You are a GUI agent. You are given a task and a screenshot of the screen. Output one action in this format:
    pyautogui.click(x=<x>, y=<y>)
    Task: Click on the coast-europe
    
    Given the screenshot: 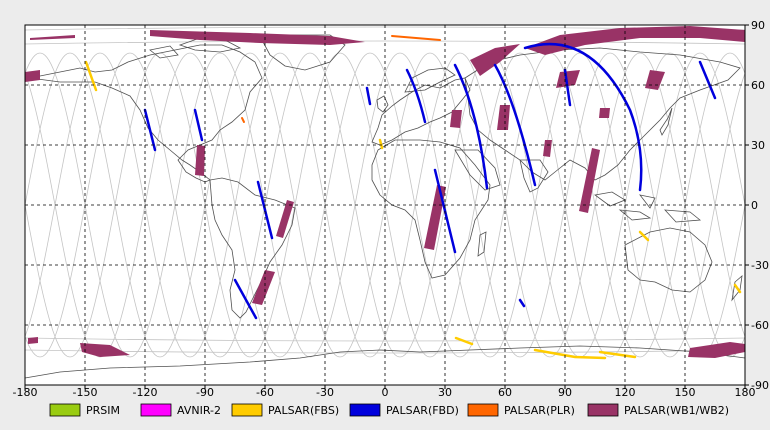 What is the action you would take?
    pyautogui.click(x=421, y=111)
    